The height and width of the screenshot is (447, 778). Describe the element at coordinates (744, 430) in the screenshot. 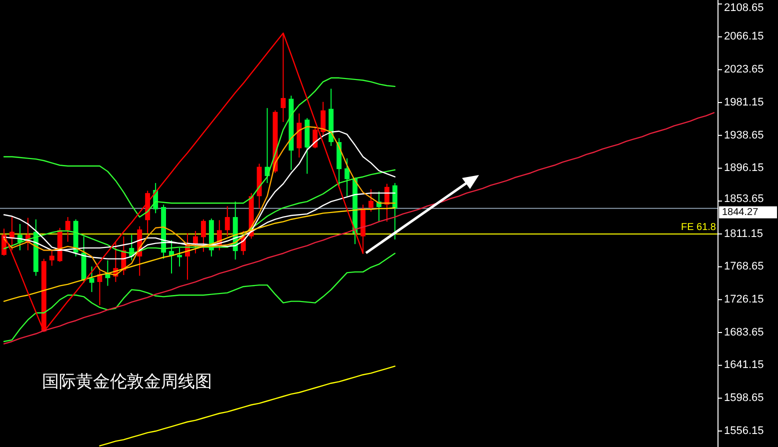

I see `y-tick-label: 1556.15` at that location.